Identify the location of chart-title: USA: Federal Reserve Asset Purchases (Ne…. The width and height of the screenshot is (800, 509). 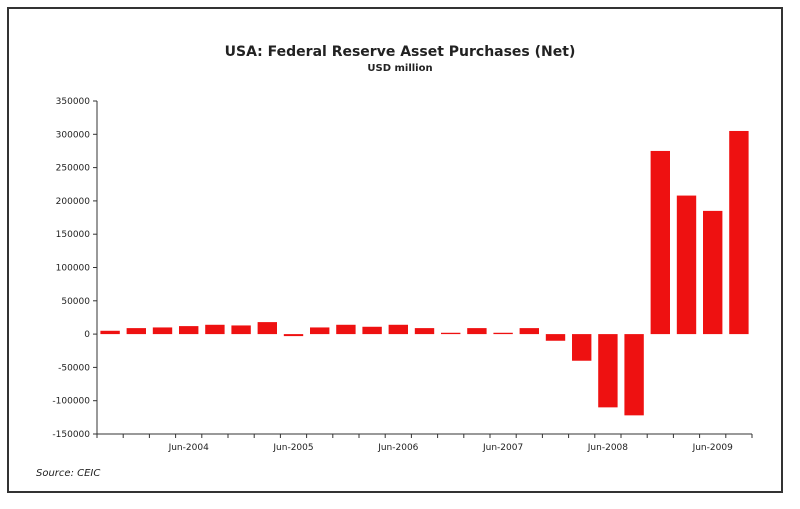
(400, 52).